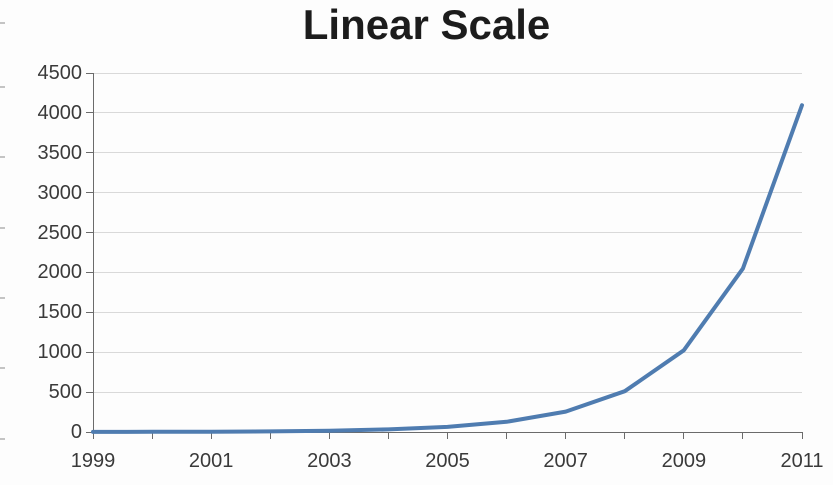 Image resolution: width=833 pixels, height=485 pixels. I want to click on x-tick-2001, so click(211, 435).